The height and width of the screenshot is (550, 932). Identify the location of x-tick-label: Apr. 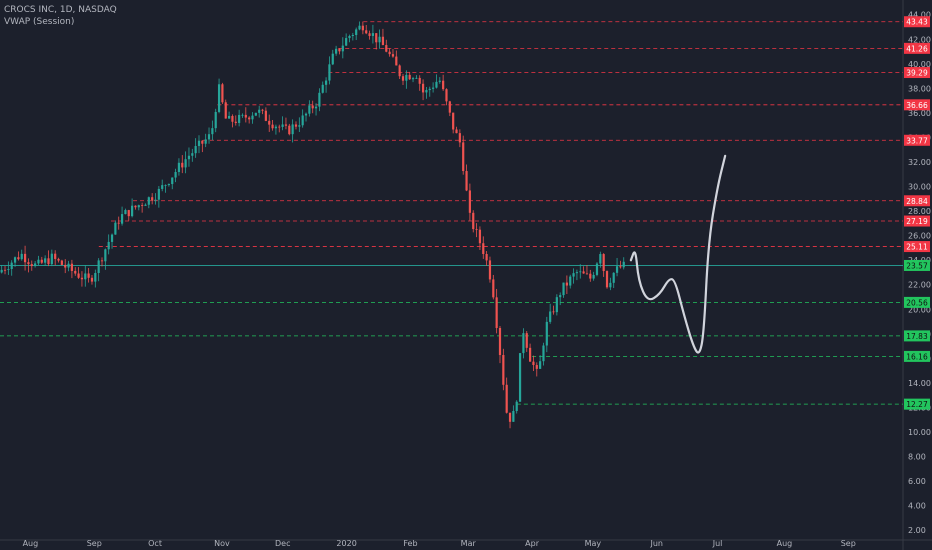
(532, 543).